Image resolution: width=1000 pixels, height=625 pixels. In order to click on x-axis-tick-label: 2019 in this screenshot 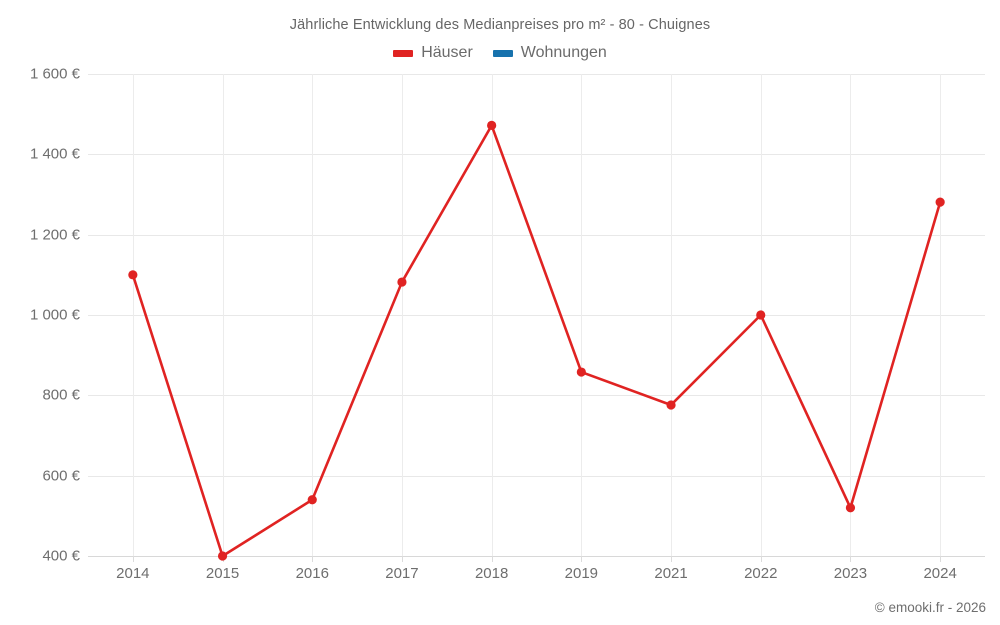, I will do `click(581, 573)`.